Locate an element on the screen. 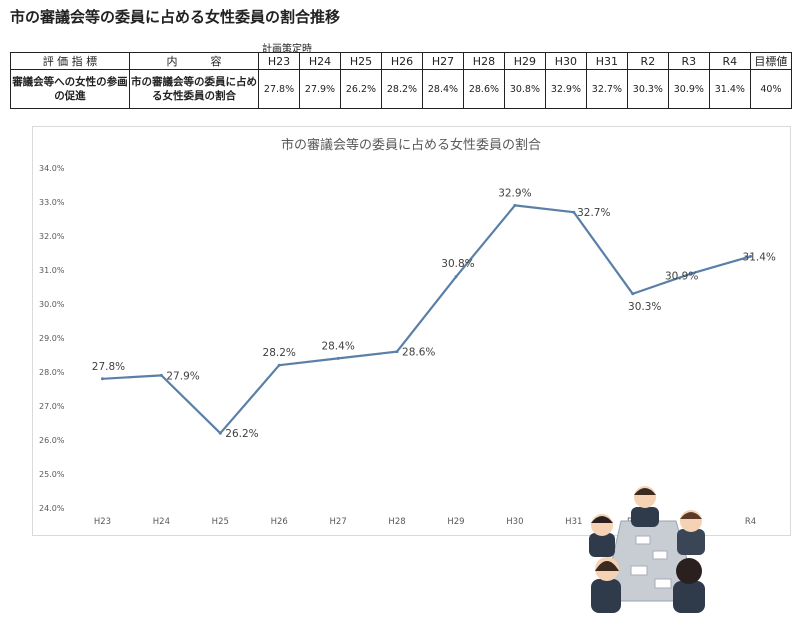 This screenshot has height=617, width=800. header-cell: R2 is located at coordinates (647, 61).